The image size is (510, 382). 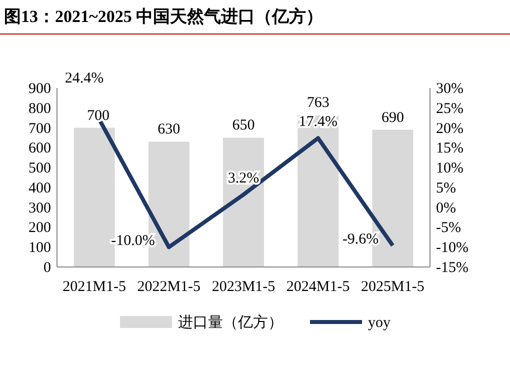 I want to click on data-label: 650, so click(x=243, y=126).